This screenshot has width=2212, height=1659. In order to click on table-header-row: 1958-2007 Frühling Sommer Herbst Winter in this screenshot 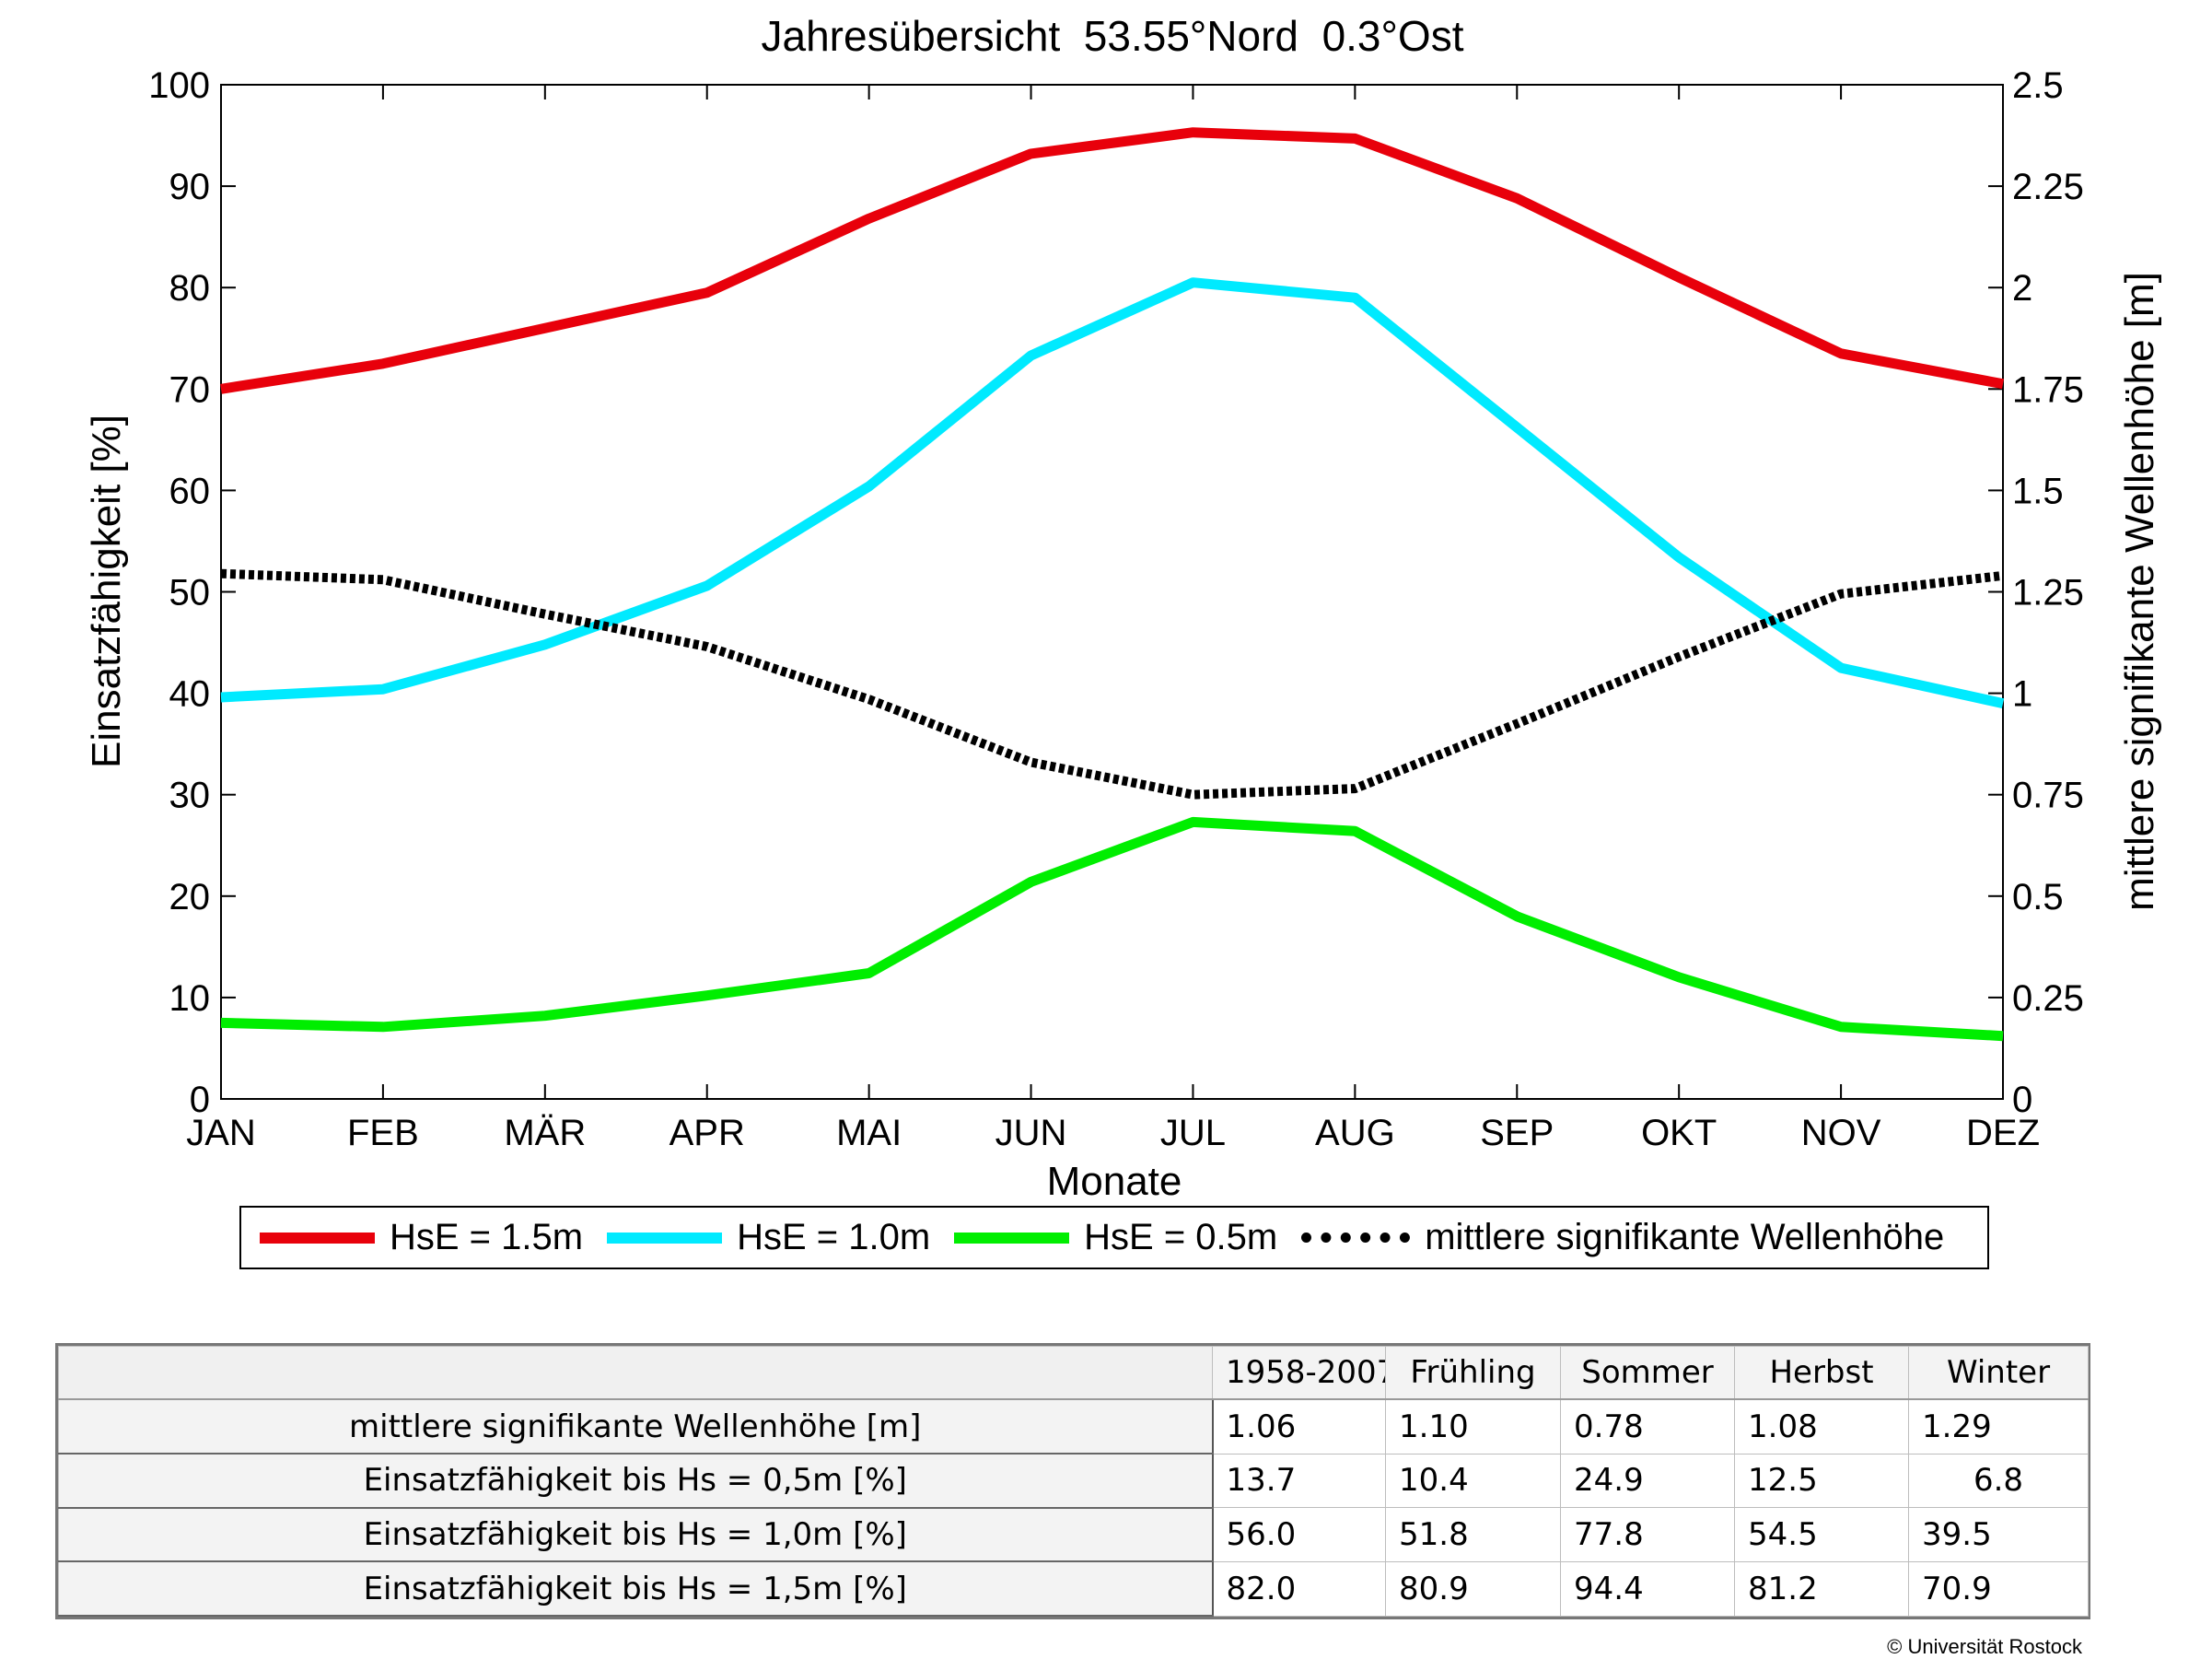, I will do `click(1073, 1373)`.